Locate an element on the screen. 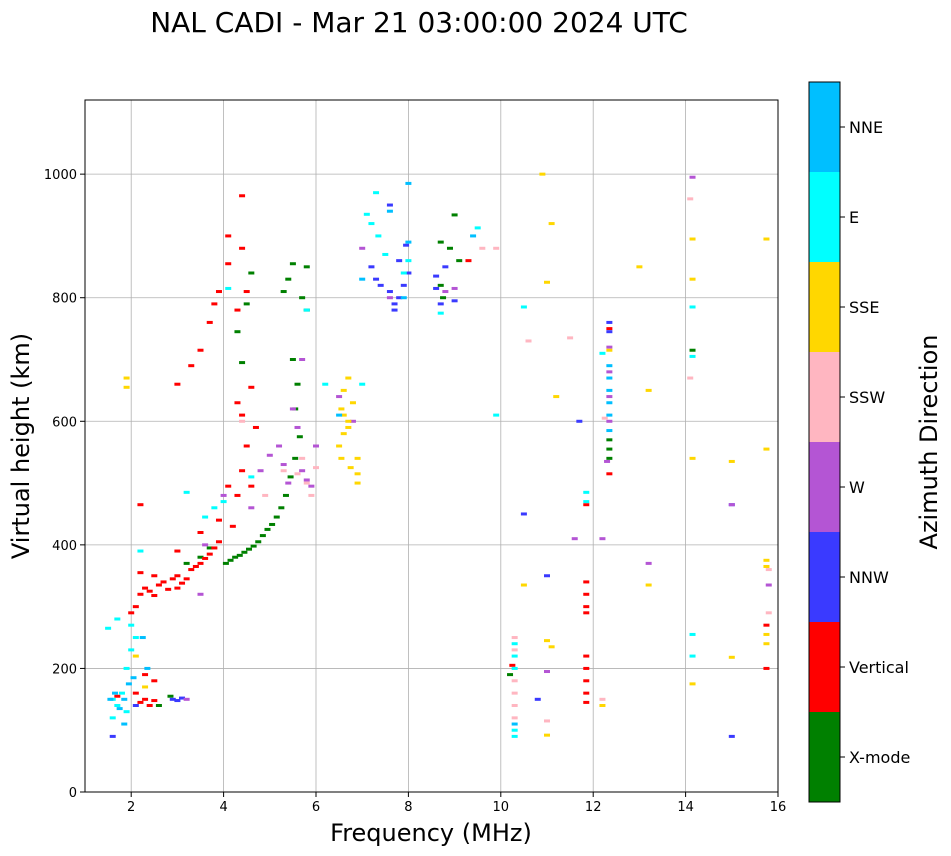  colorbar-border is located at coordinates (824, 442).